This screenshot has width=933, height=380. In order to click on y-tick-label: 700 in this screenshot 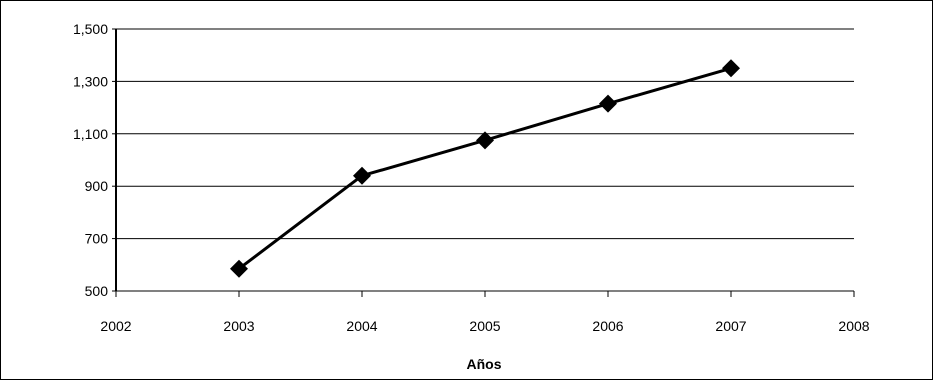, I will do `click(97, 239)`.